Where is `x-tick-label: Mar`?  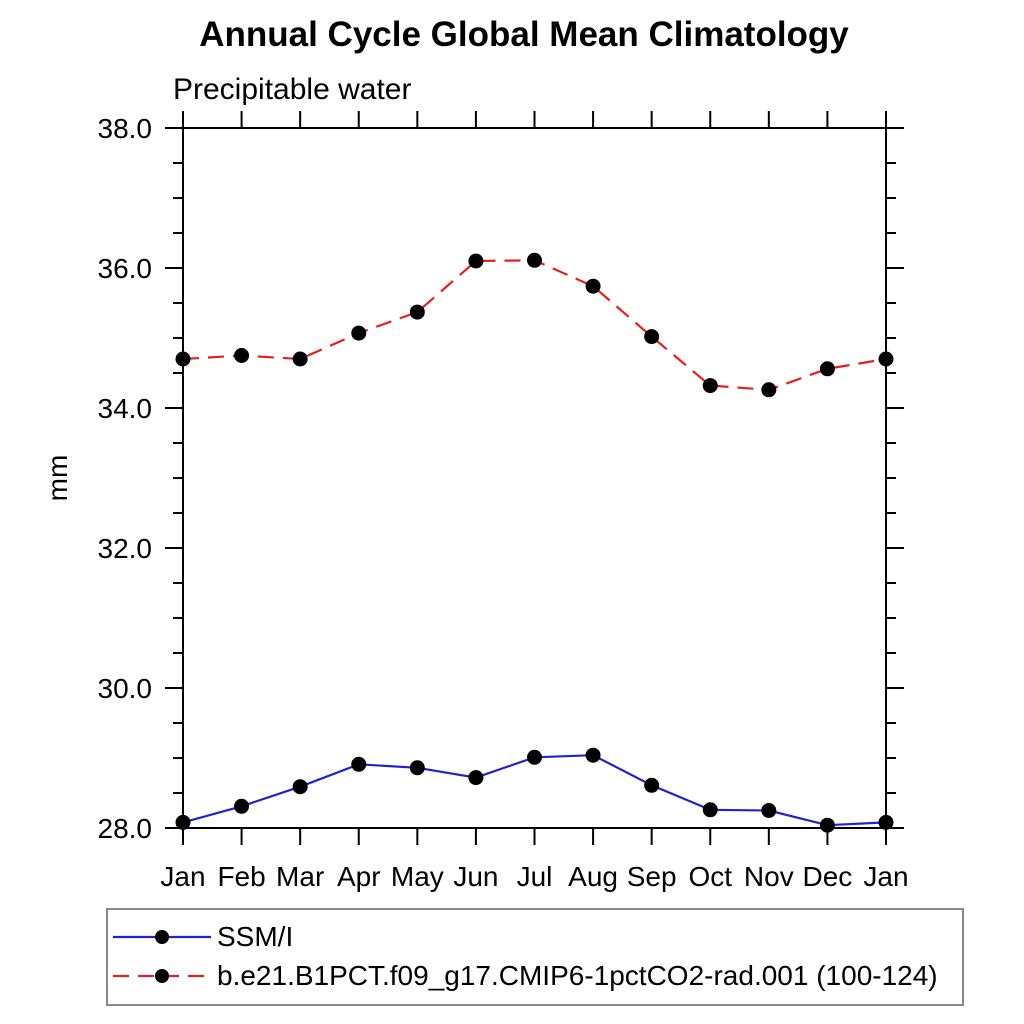 x-tick-label: Mar is located at coordinates (300, 876).